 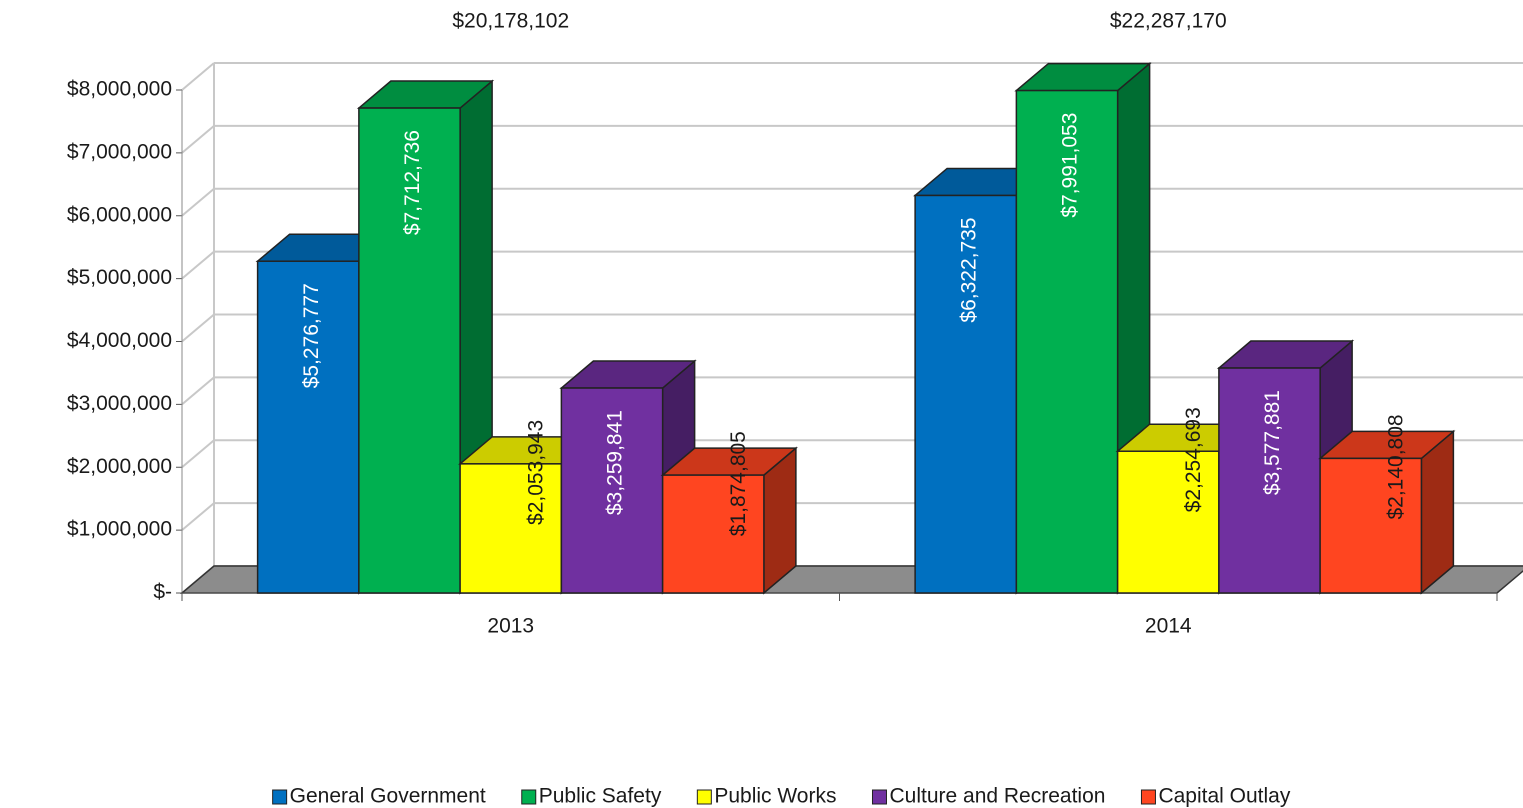 I want to click on bar-side, so click(x=1437, y=512).